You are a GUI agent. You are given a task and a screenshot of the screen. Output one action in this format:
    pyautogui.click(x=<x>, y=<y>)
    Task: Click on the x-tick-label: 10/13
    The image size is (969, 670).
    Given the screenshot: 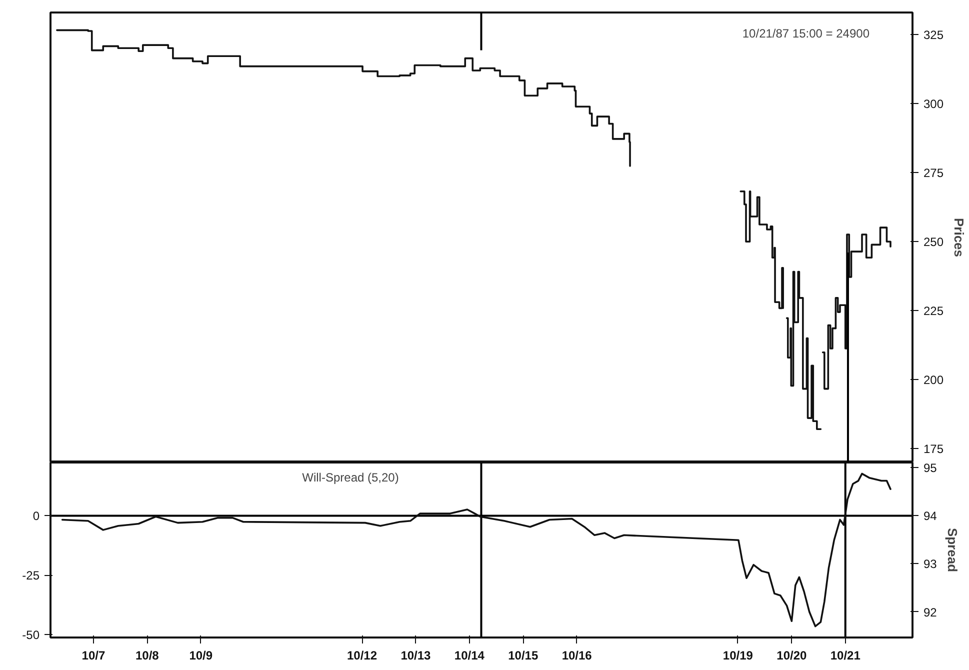 What is the action you would take?
    pyautogui.click(x=416, y=655)
    